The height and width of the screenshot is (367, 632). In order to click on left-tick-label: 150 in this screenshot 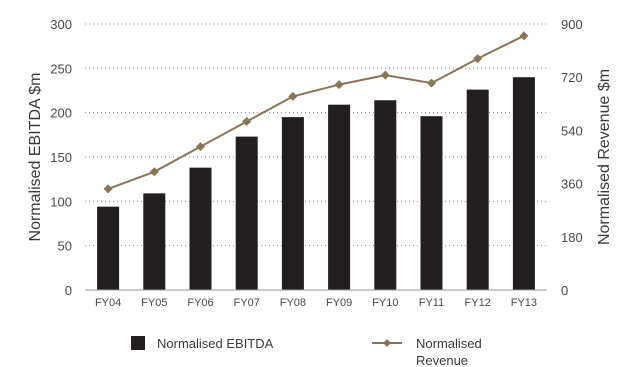, I will do `click(61, 157)`.